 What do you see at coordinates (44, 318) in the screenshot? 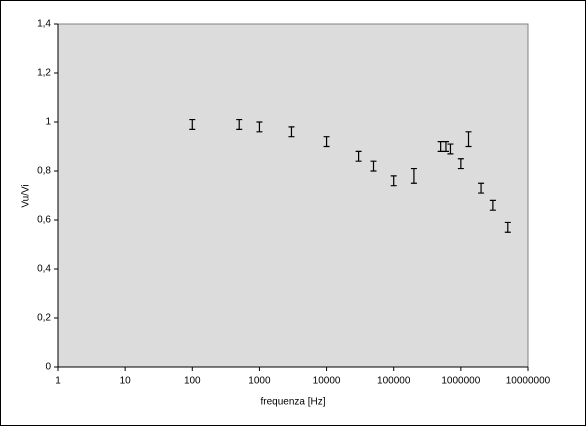
I see `y-tick-label: 0,2` at bounding box center [44, 318].